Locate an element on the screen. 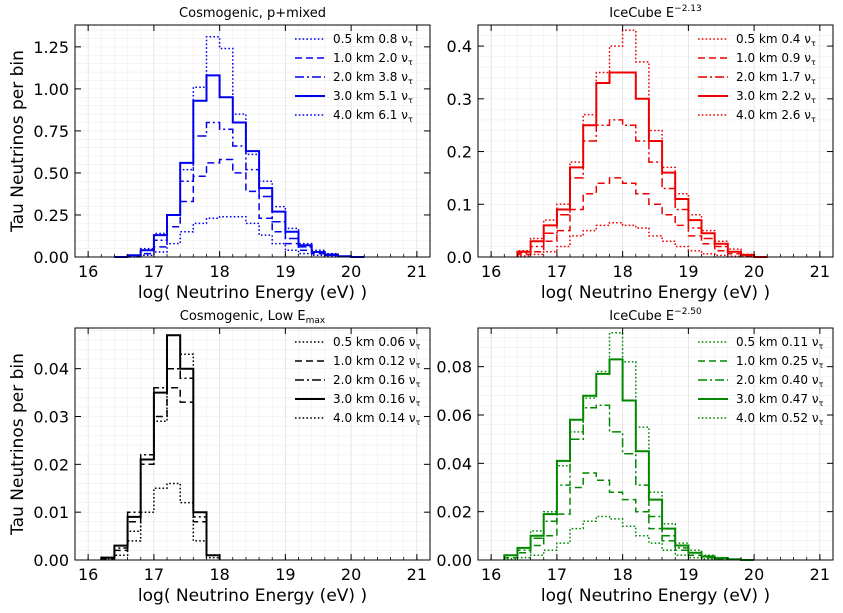  y-tick-label: 0.01 is located at coordinates (51, 512).